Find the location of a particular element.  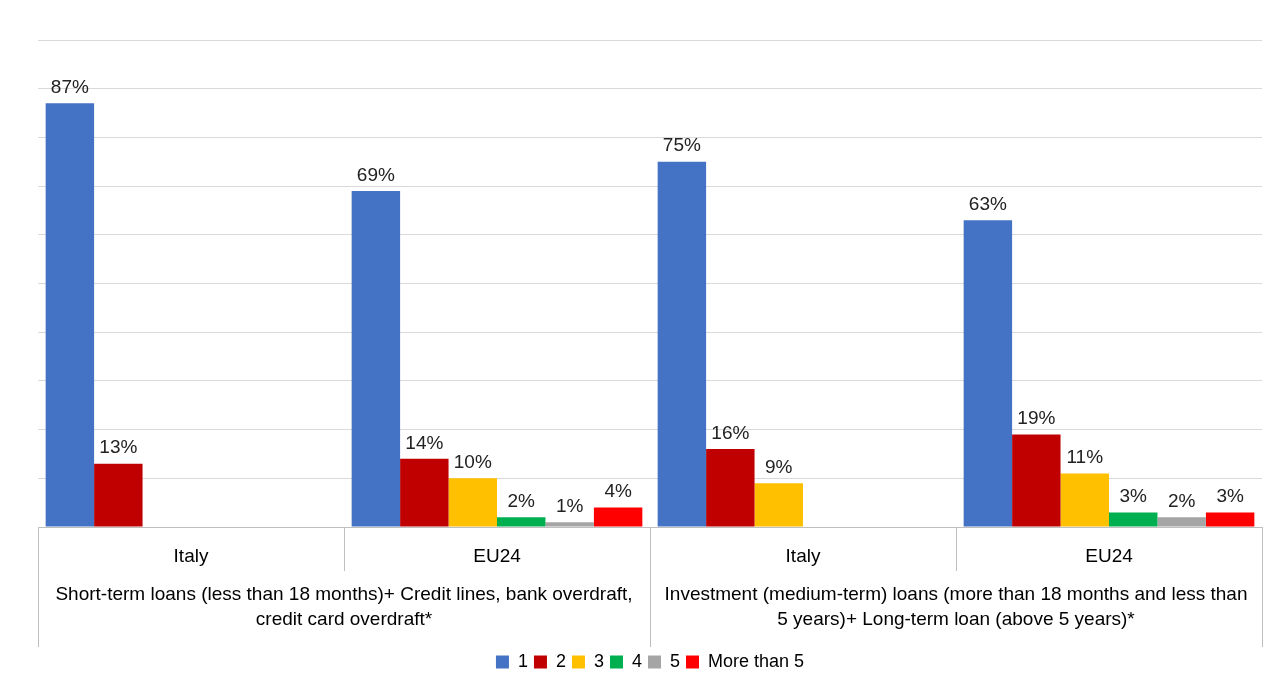

data-label: 11% is located at coordinates (1085, 457).